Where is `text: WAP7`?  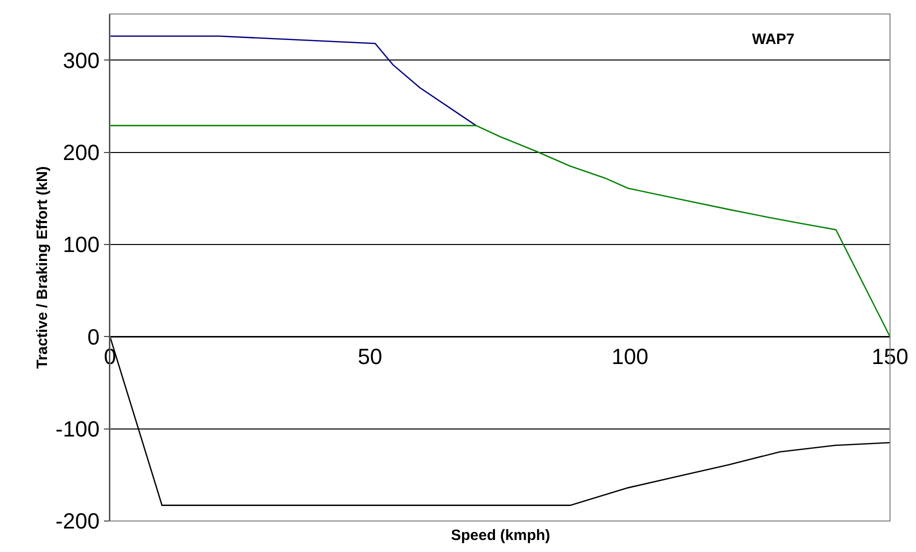 text: WAP7 is located at coordinates (773, 39).